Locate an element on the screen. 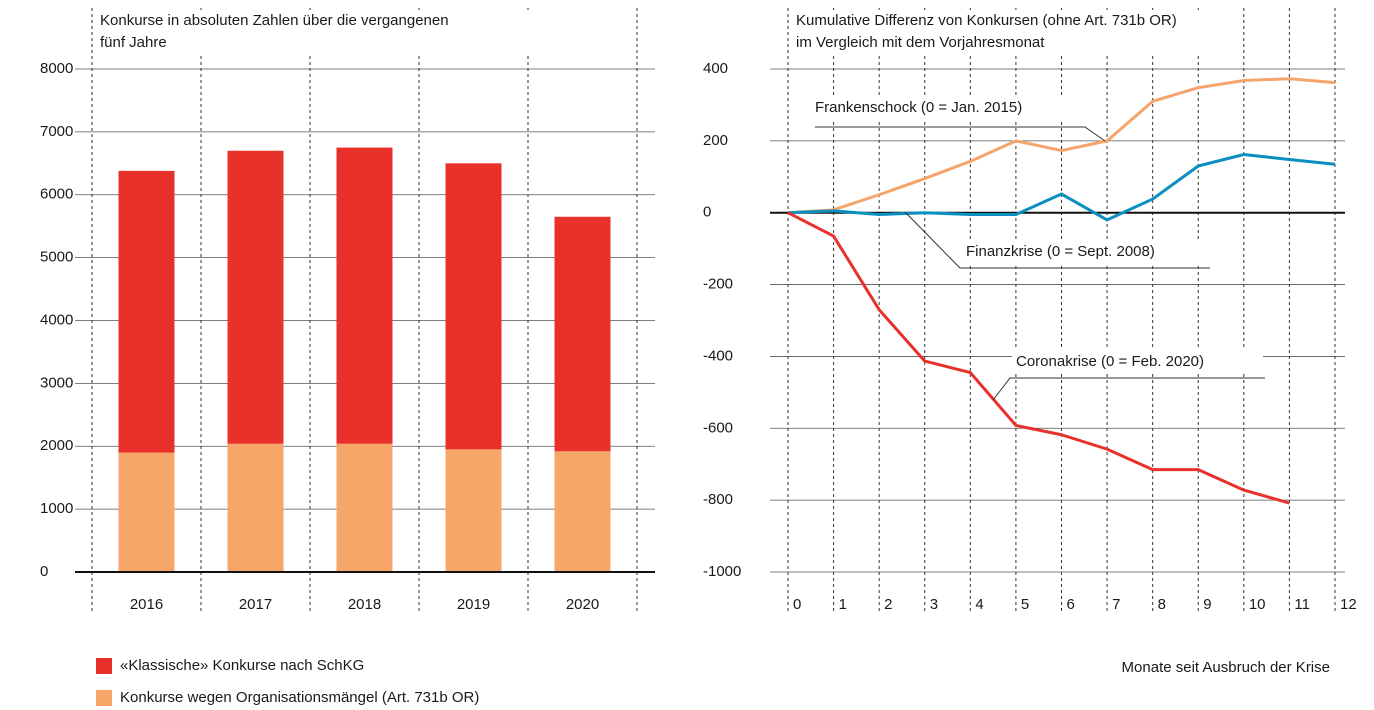 This screenshot has width=1374, height=710. y-tick-label: 5000 is located at coordinates (56, 257).